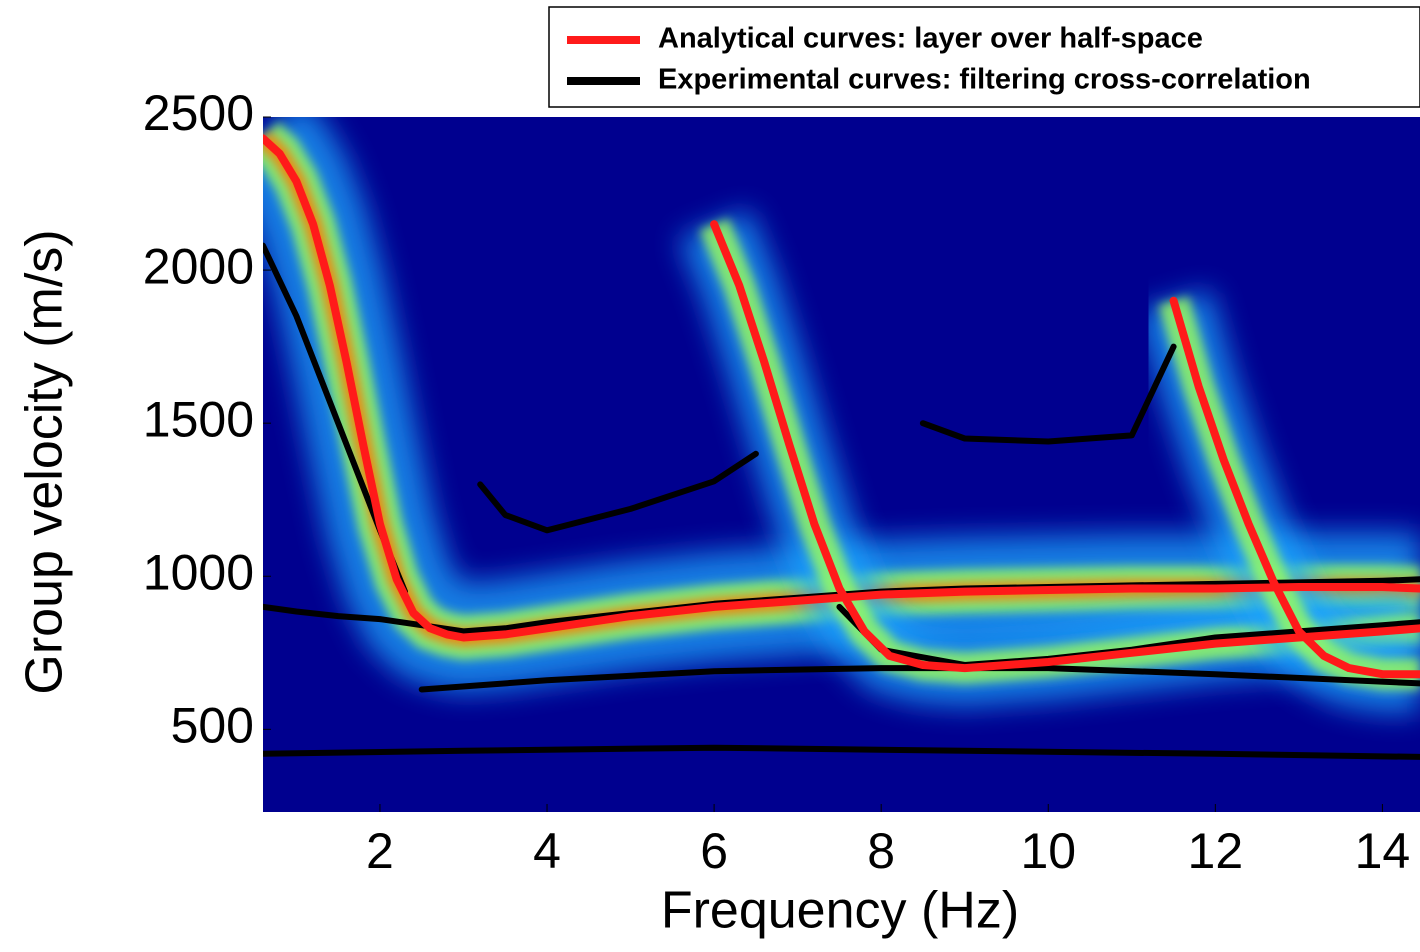  Describe the element at coordinates (380, 851) in the screenshot. I see `x-tick-label: 2` at that location.